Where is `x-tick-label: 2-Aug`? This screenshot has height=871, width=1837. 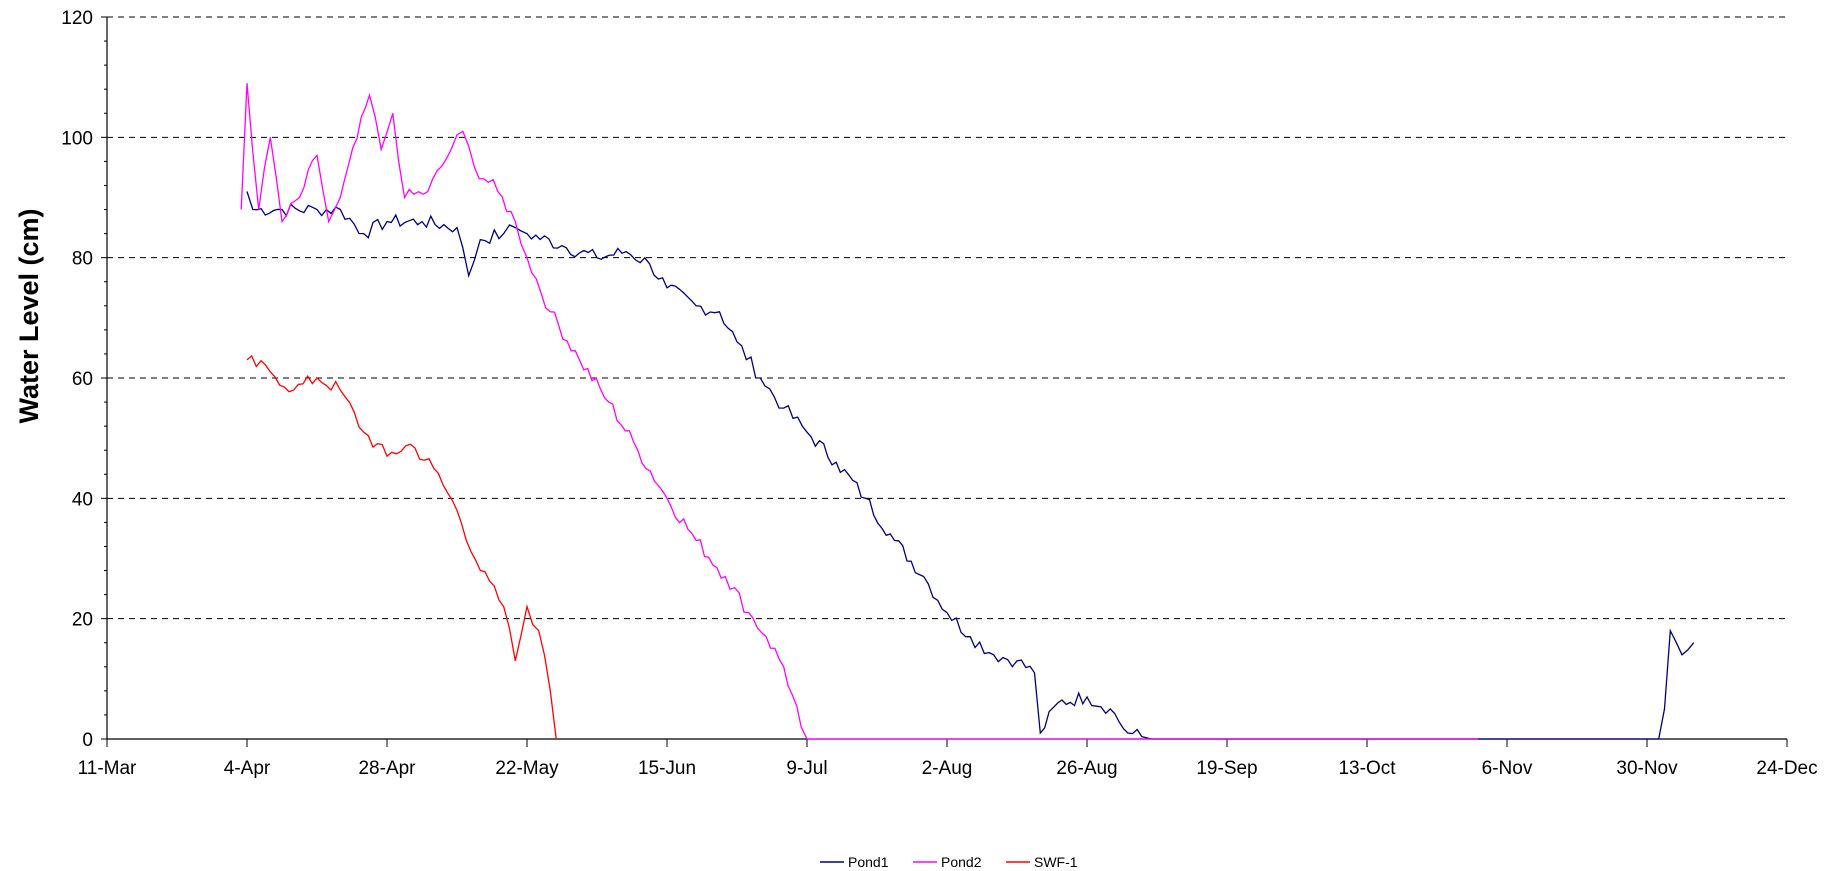 x-tick-label: 2-Aug is located at coordinates (947, 768).